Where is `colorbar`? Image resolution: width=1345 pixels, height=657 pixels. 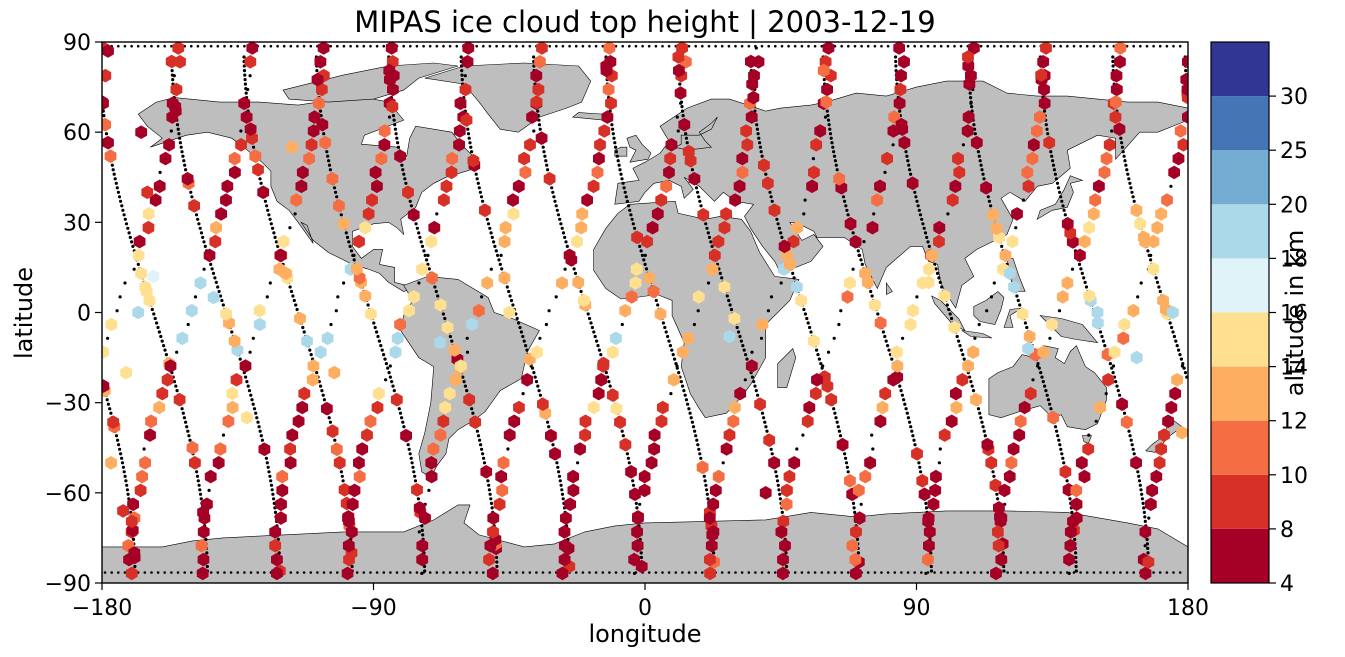 colorbar is located at coordinates (1240, 312).